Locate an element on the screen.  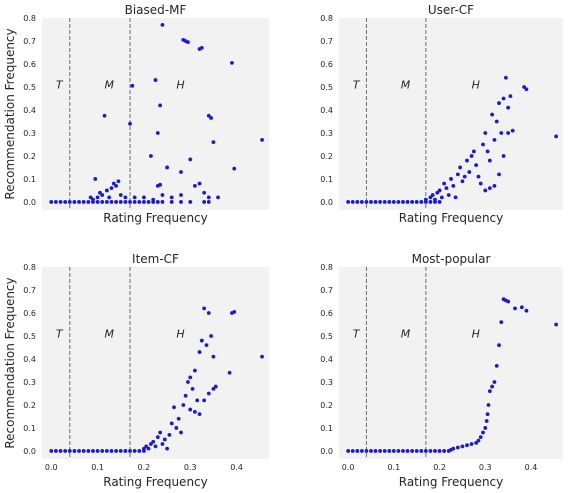
y-tick-label: 0.4 is located at coordinates (326, 359).